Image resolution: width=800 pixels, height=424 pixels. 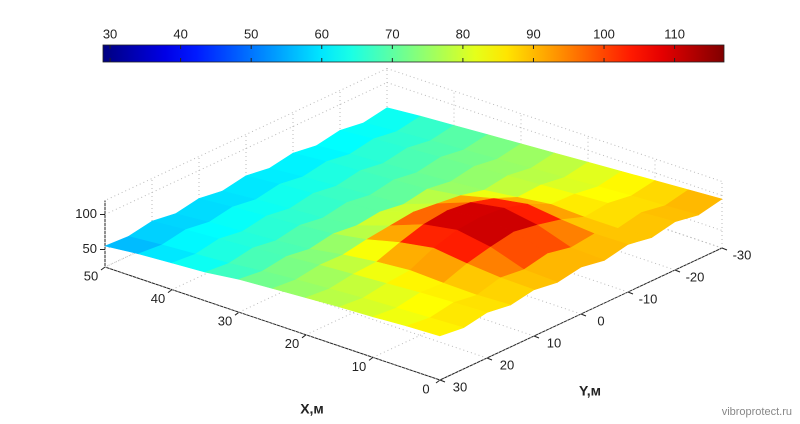 What do you see at coordinates (392, 33) in the screenshot?
I see `colorbar-tick-label: 70` at bounding box center [392, 33].